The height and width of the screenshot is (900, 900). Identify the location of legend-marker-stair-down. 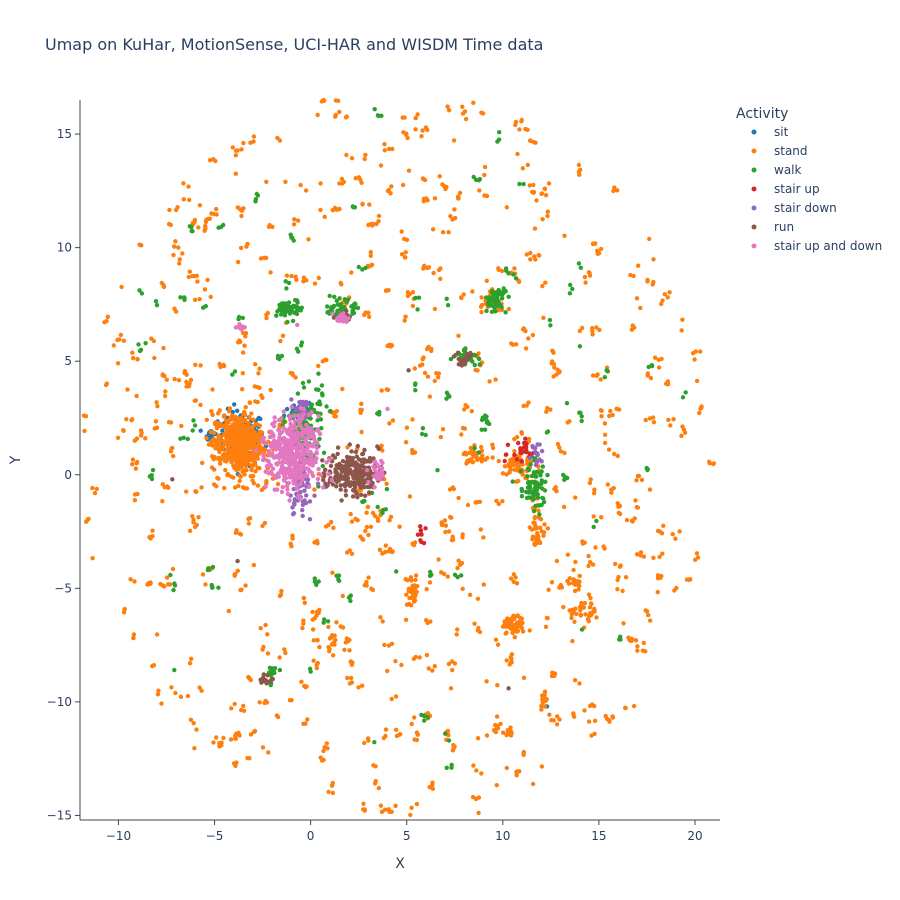
(754, 208).